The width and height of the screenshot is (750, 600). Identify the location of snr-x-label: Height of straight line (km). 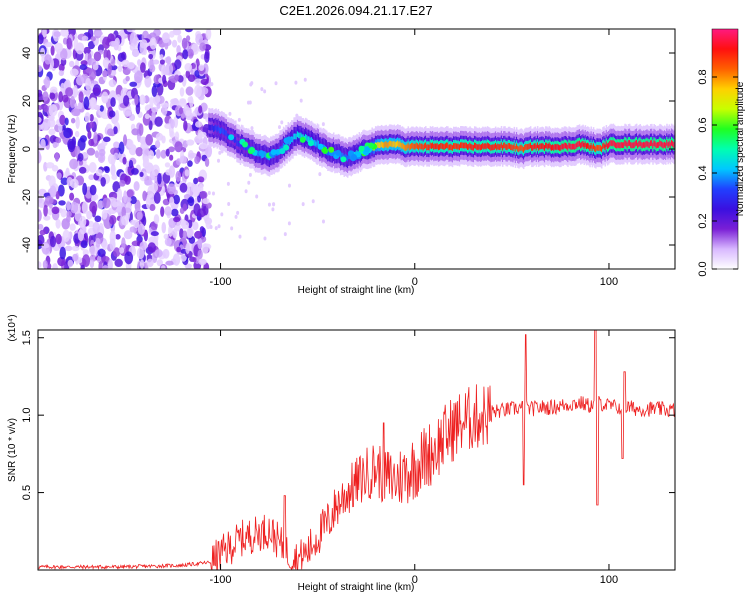
(356, 587).